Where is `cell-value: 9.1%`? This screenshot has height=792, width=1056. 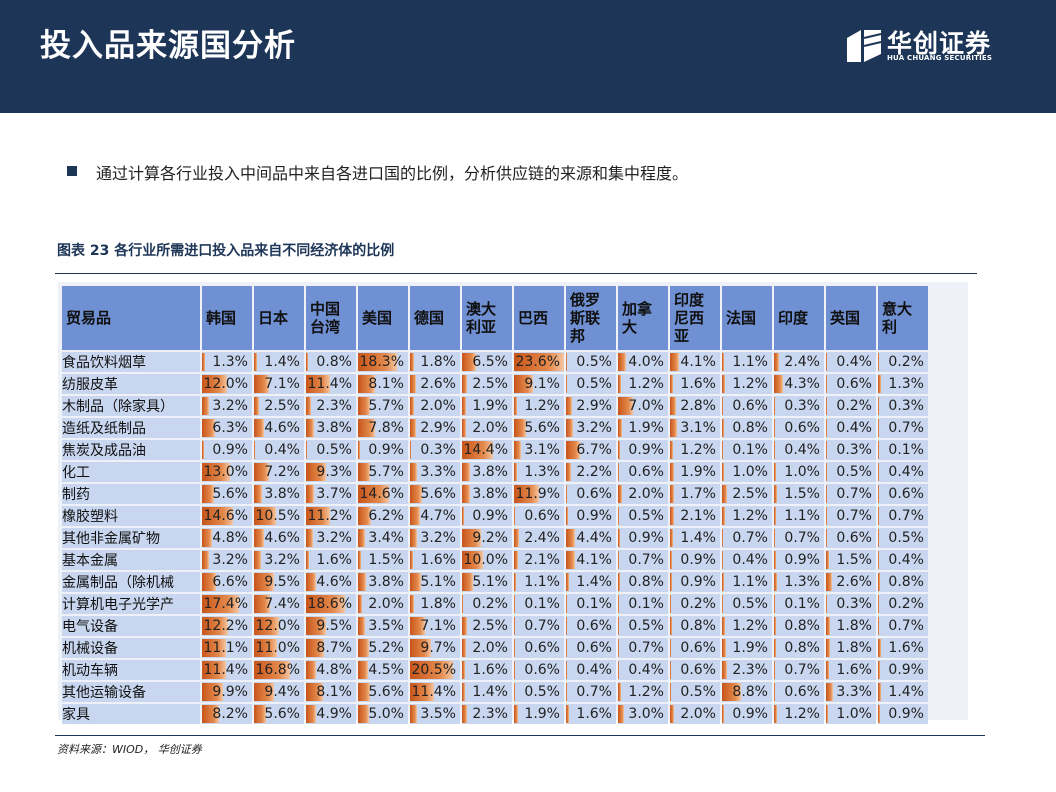
cell-value: 9.1% is located at coordinates (542, 384).